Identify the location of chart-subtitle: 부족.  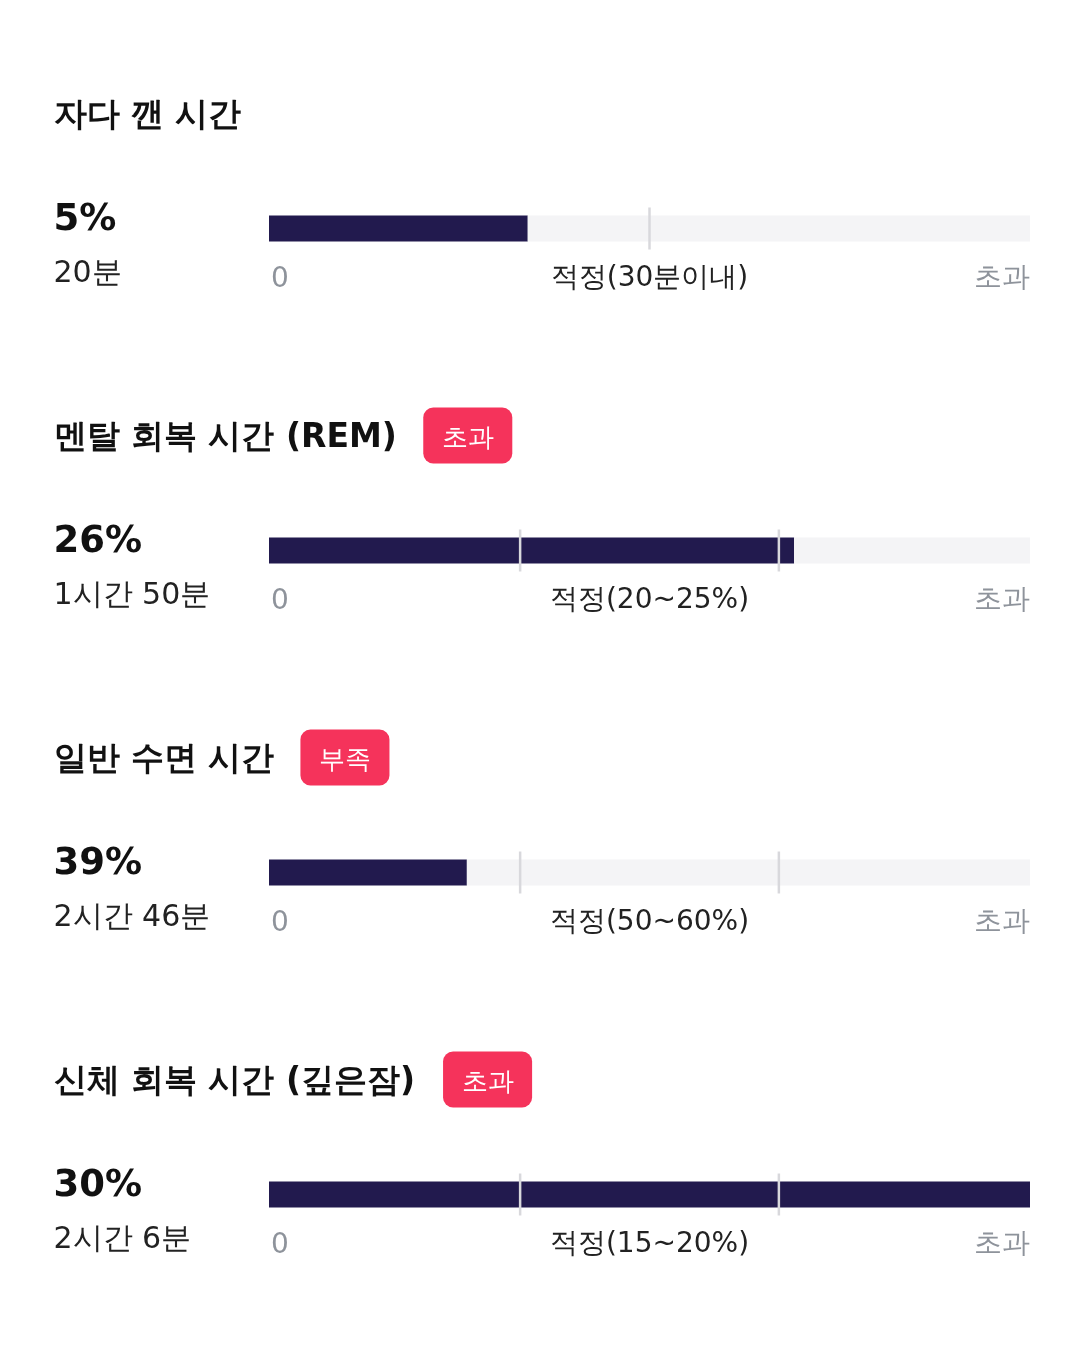
(344, 758).